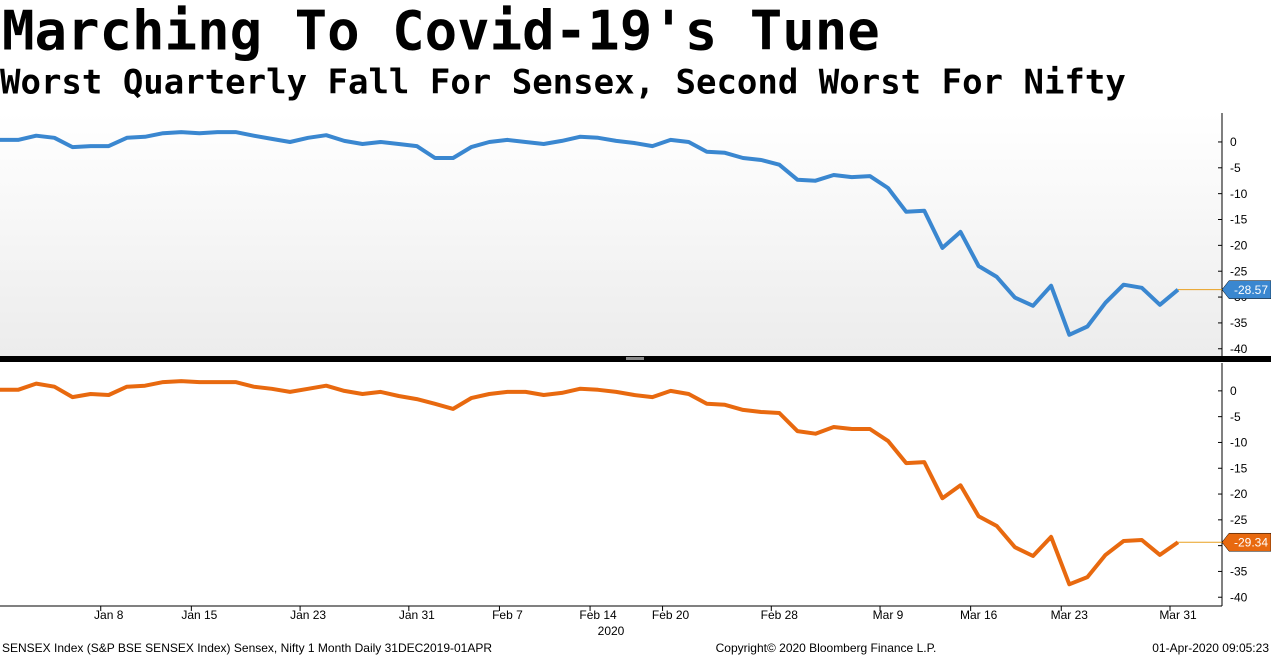  I want to click on x-tick-label: Jan 15, so click(199, 615).